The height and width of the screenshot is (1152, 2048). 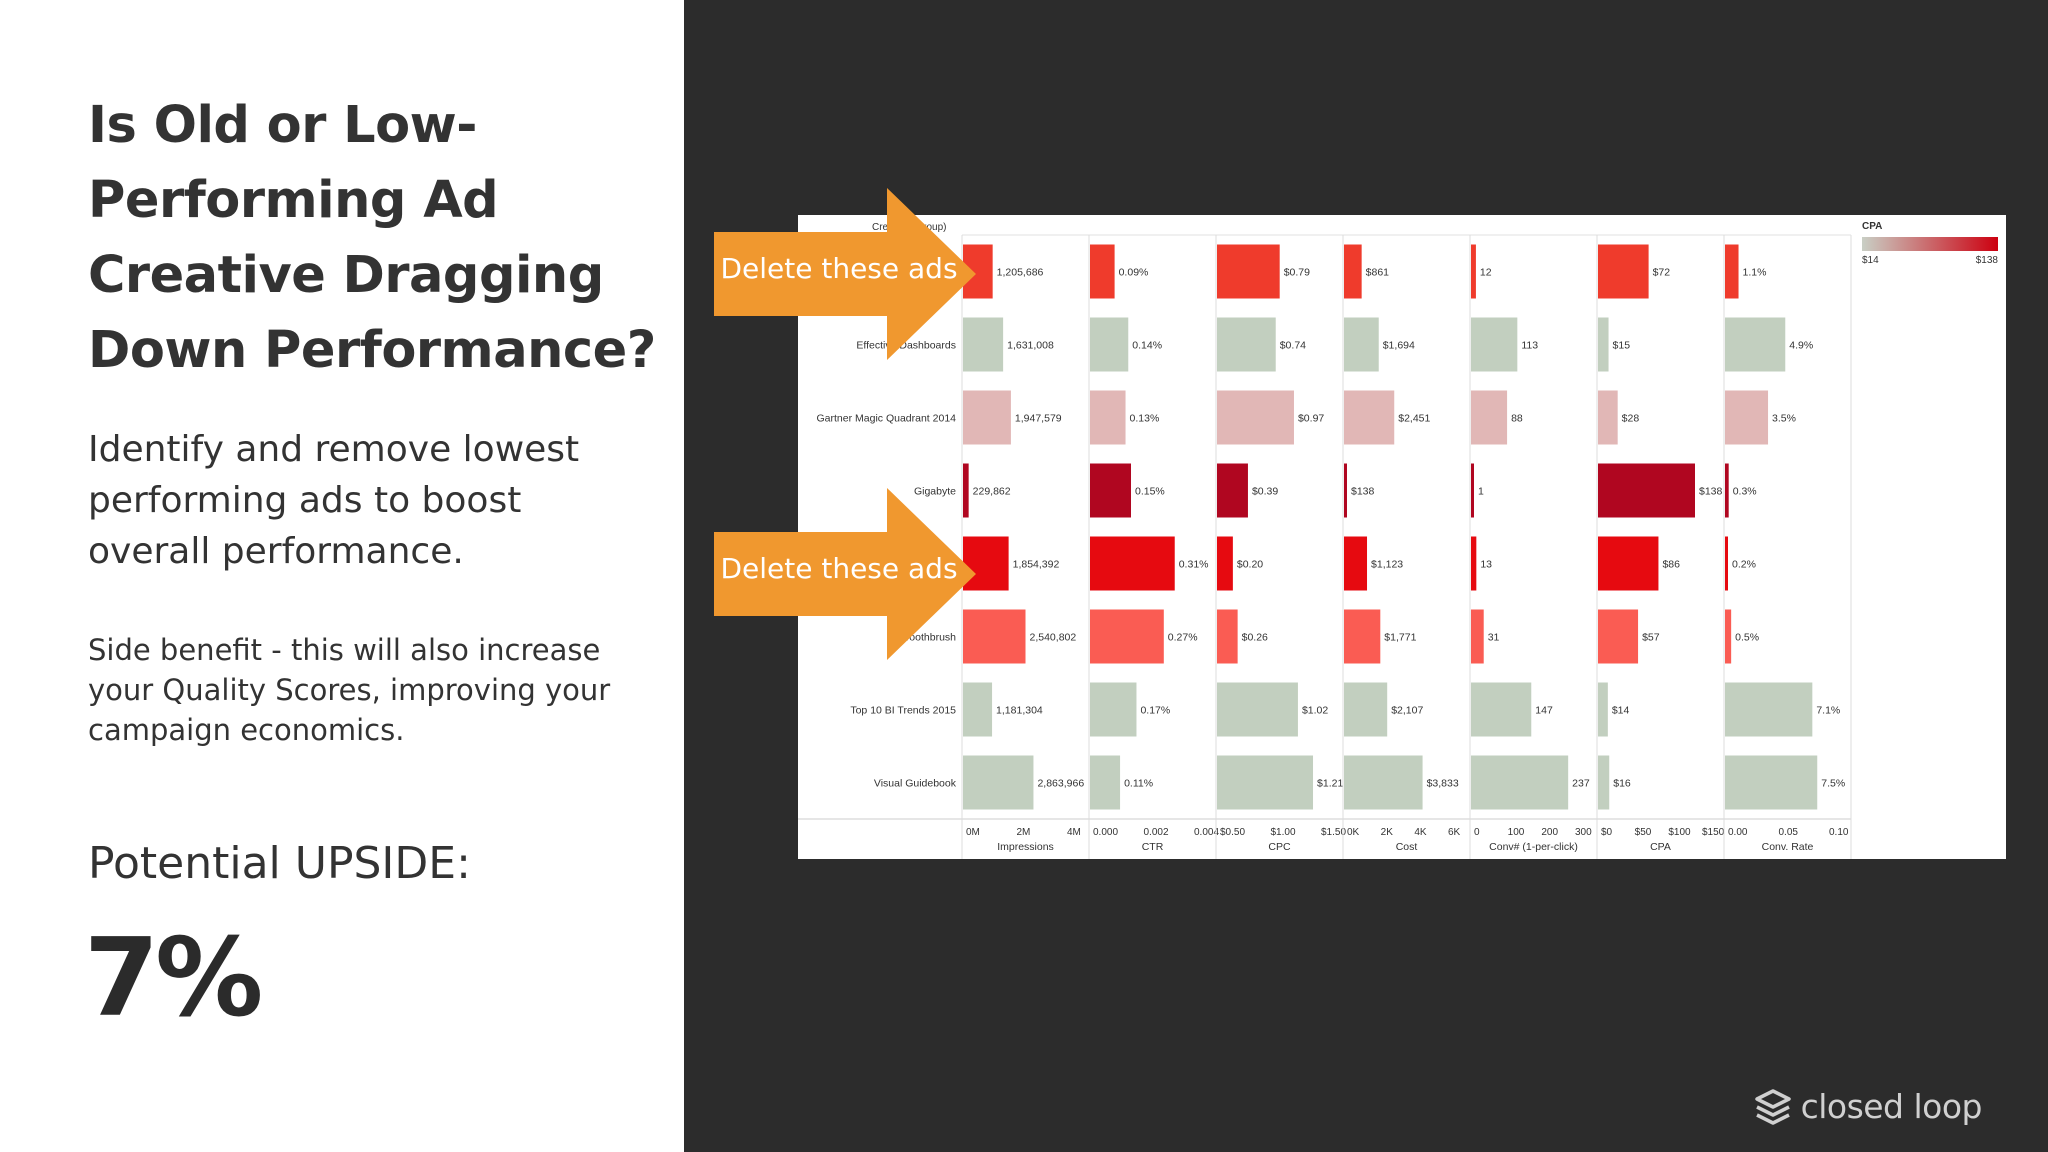 I want to click on data-label: 7.5%, so click(x=1833, y=784).